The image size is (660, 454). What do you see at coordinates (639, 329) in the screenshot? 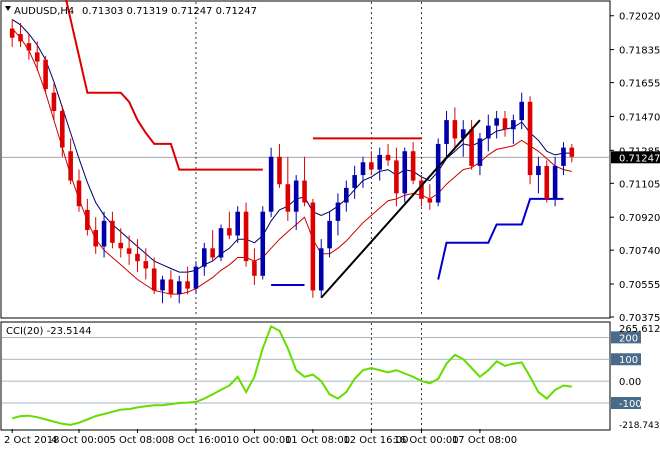
I see `cci-max-label: 265.6121` at bounding box center [639, 329].